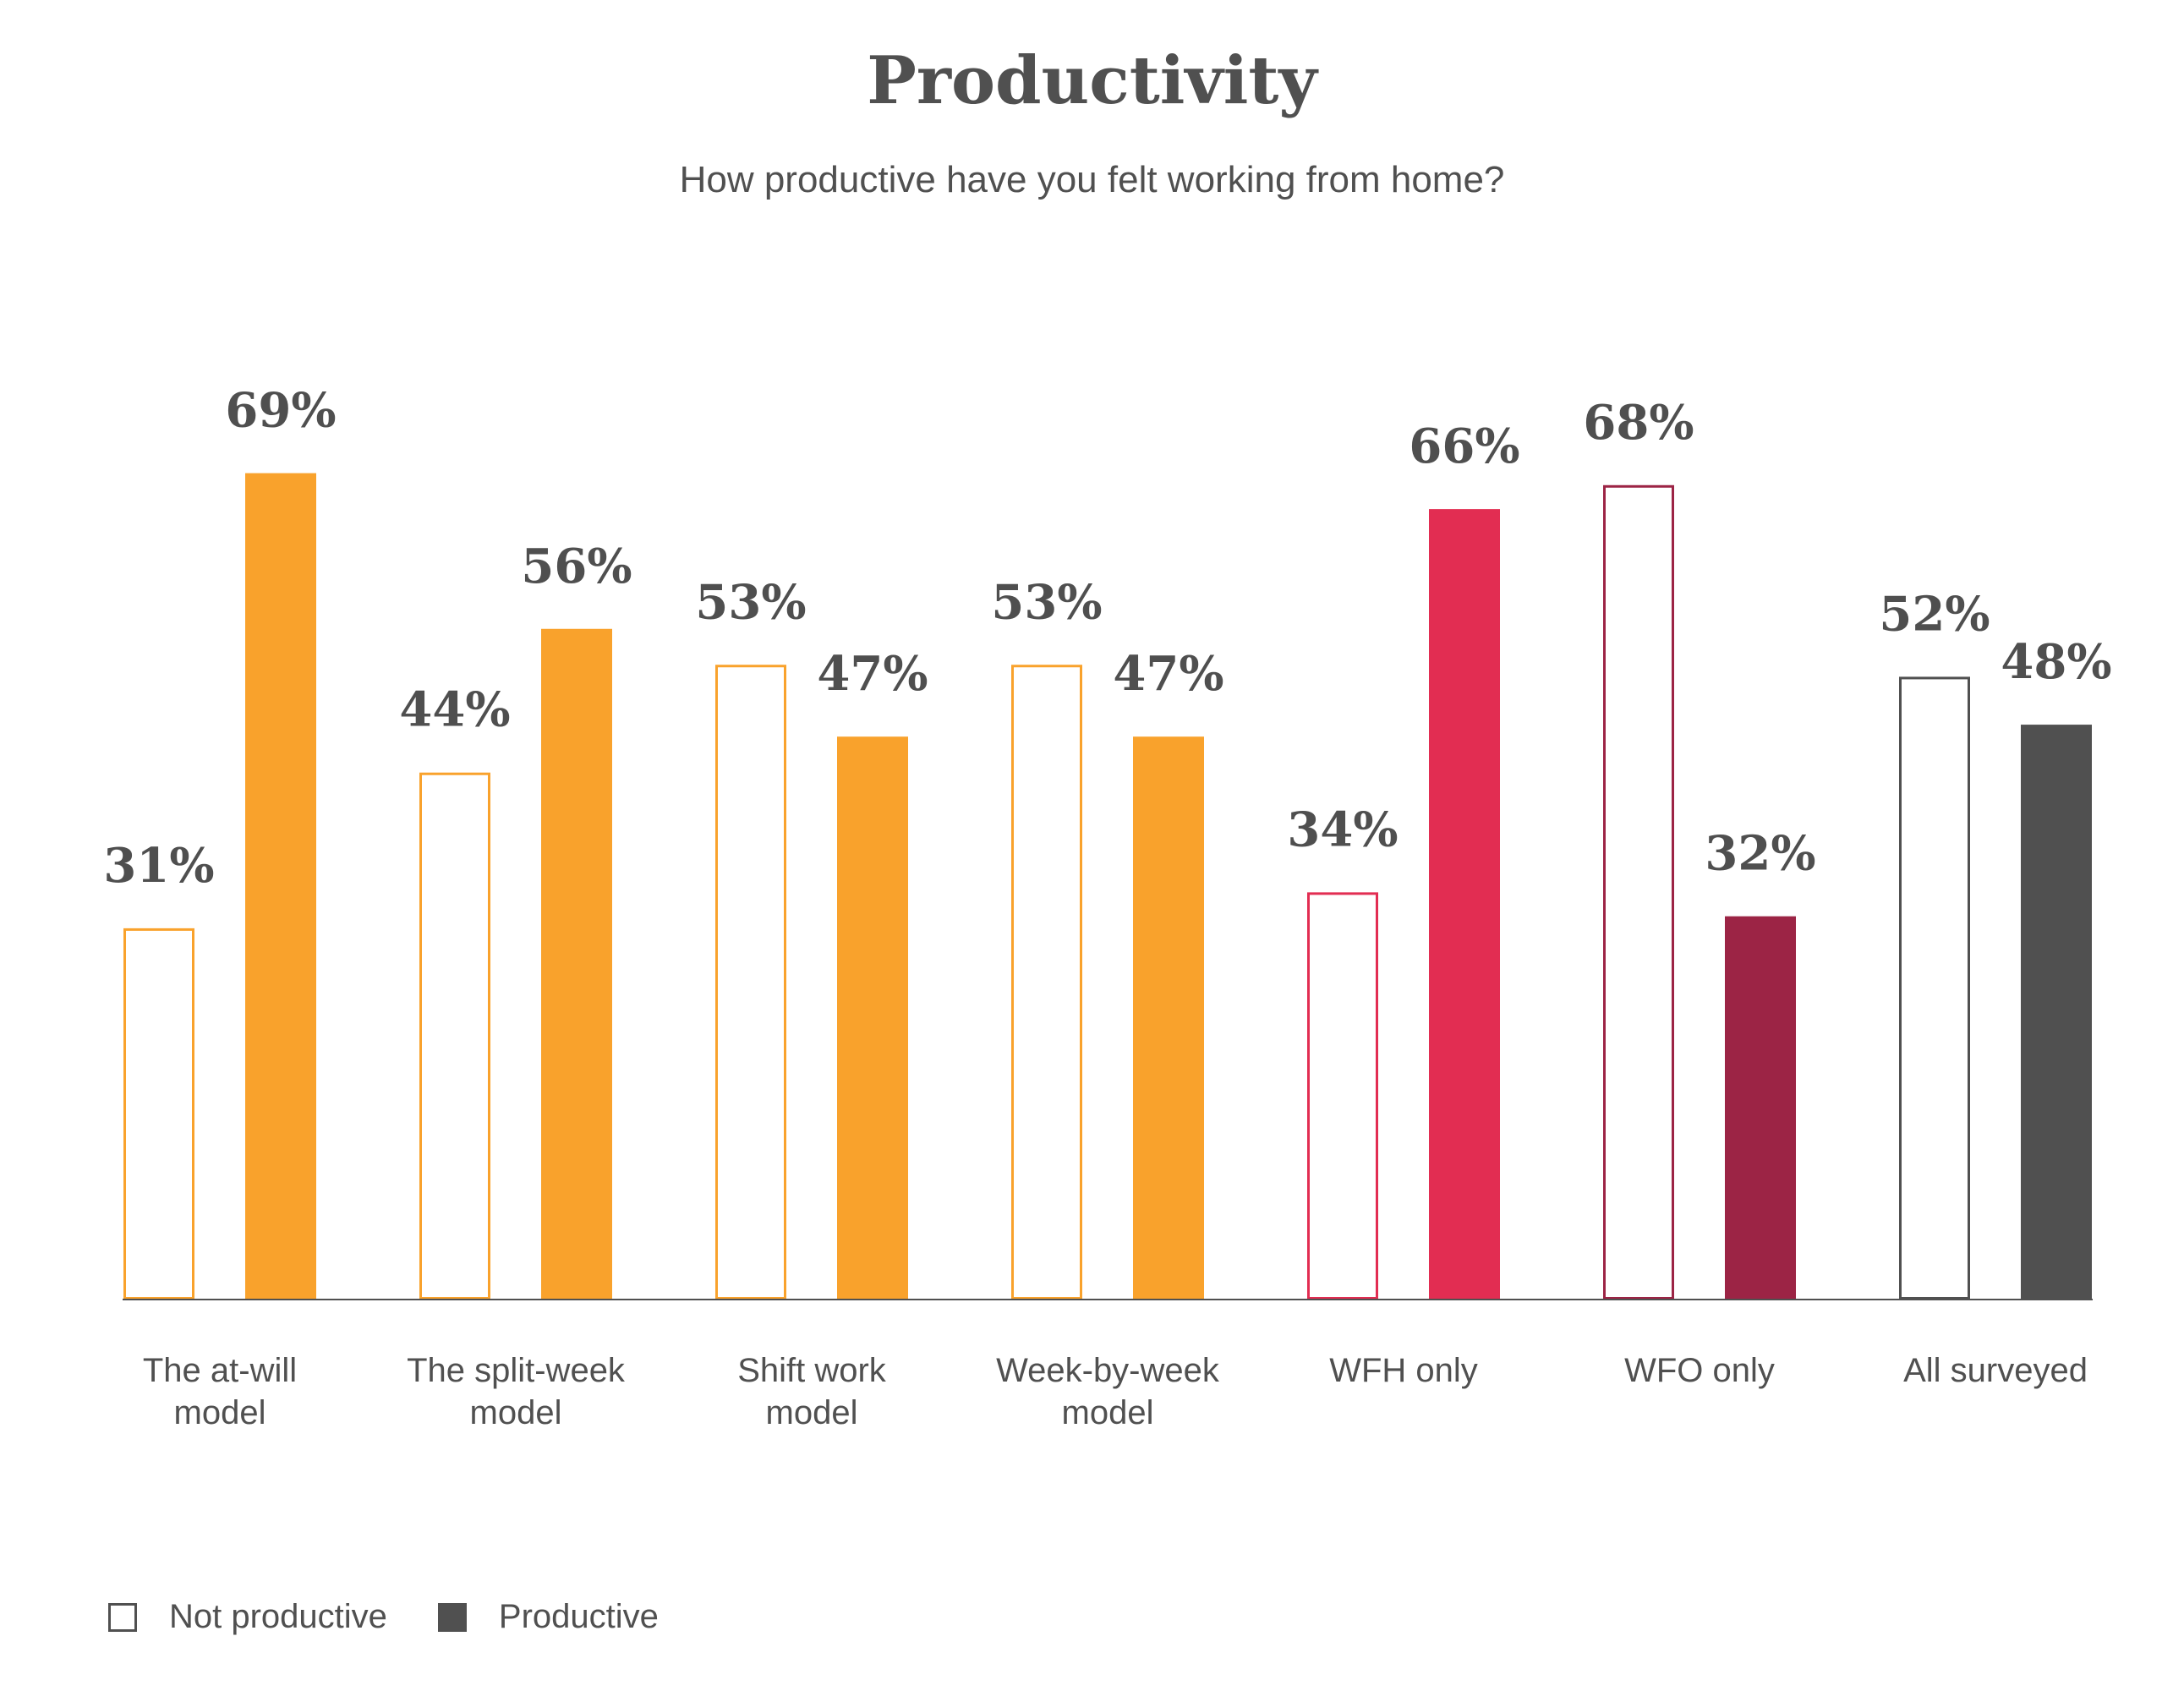 The image size is (2184, 1691). I want to click on legend-item-productive: Productive, so click(548, 1617).